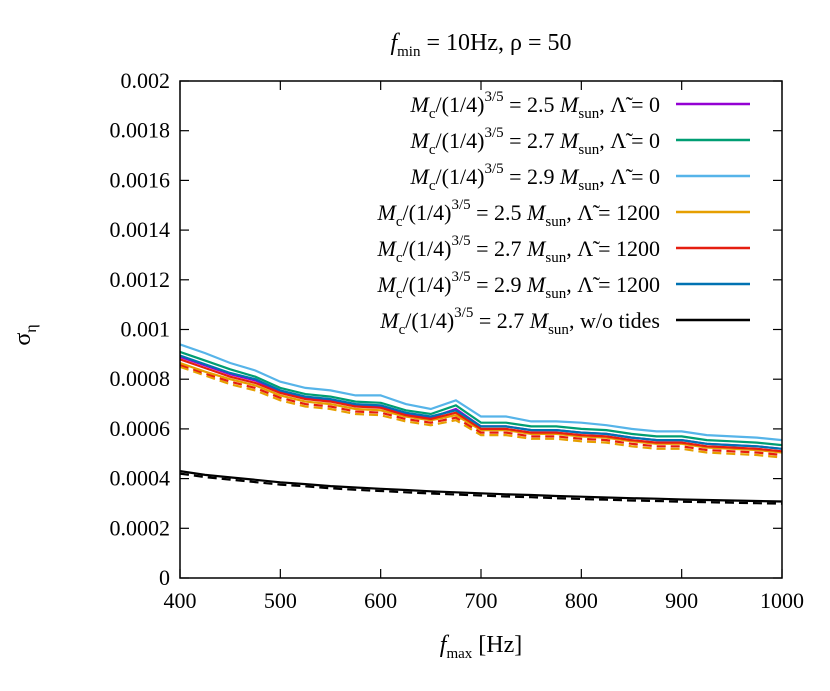 The height and width of the screenshot is (691, 830). Describe the element at coordinates (146, 80) in the screenshot. I see `y-tick-label: 0.002` at that location.